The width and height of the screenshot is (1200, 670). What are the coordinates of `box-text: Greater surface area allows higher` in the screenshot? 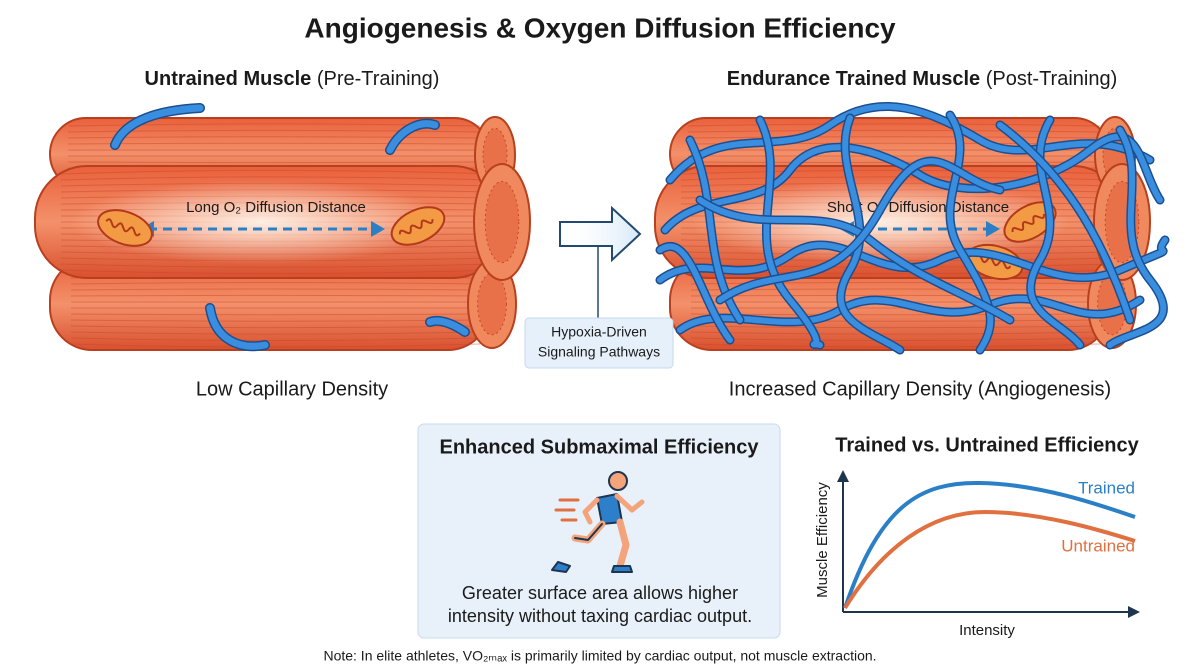 It's located at (600, 593).